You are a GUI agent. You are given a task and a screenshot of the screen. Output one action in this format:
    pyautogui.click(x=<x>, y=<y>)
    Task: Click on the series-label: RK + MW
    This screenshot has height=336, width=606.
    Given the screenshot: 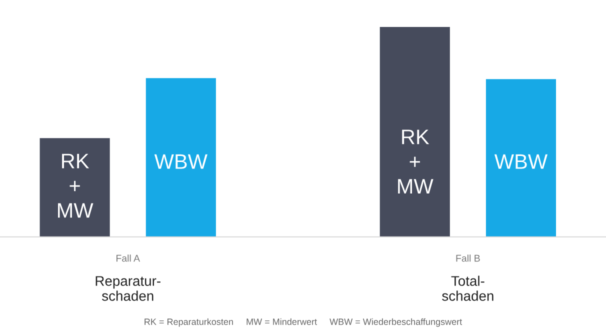 What is the action you would take?
    pyautogui.click(x=76, y=186)
    